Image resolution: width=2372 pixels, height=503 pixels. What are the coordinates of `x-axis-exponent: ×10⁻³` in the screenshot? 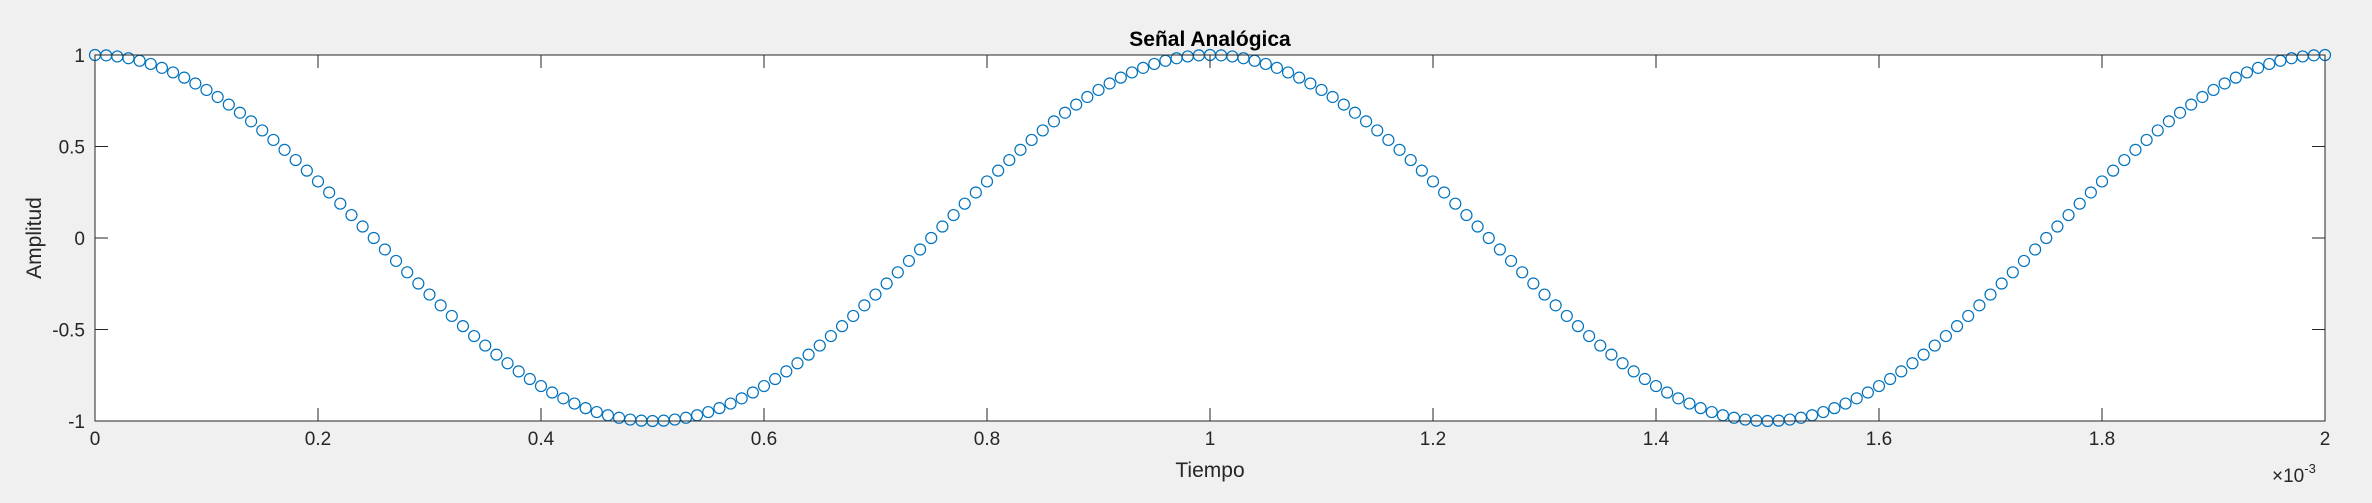 It's located at (2294, 474).